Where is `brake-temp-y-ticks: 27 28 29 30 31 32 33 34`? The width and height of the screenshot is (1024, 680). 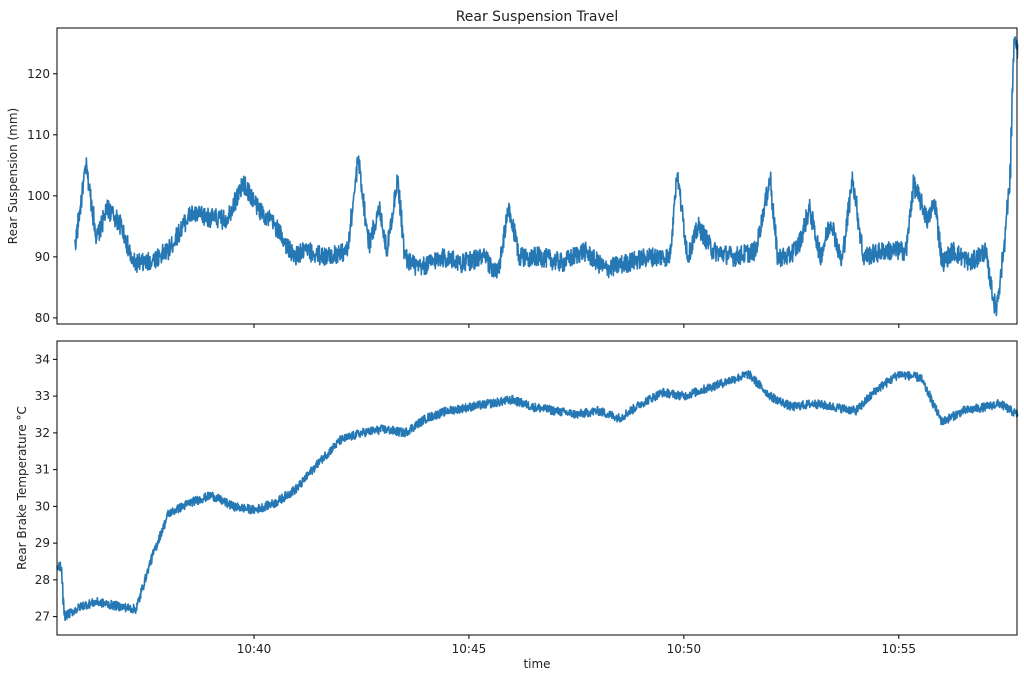
brake-temp-y-ticks: 27 28 29 30 31 32 33 34 is located at coordinates (46, 488).